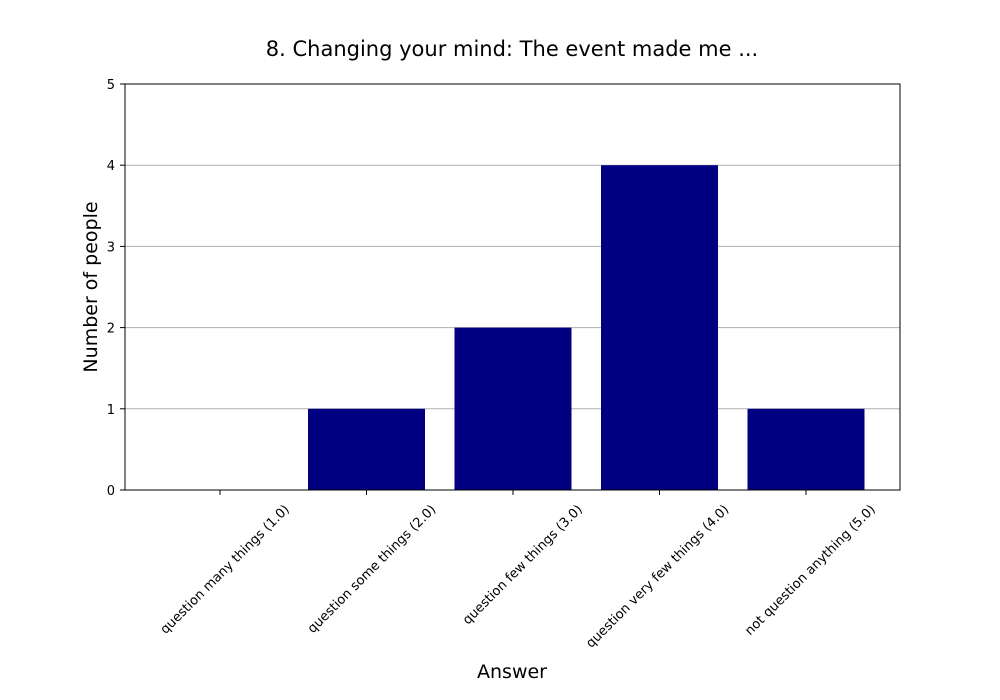 This screenshot has height=700, width=1000. I want to click on y-tick-label: 0, so click(111, 491).